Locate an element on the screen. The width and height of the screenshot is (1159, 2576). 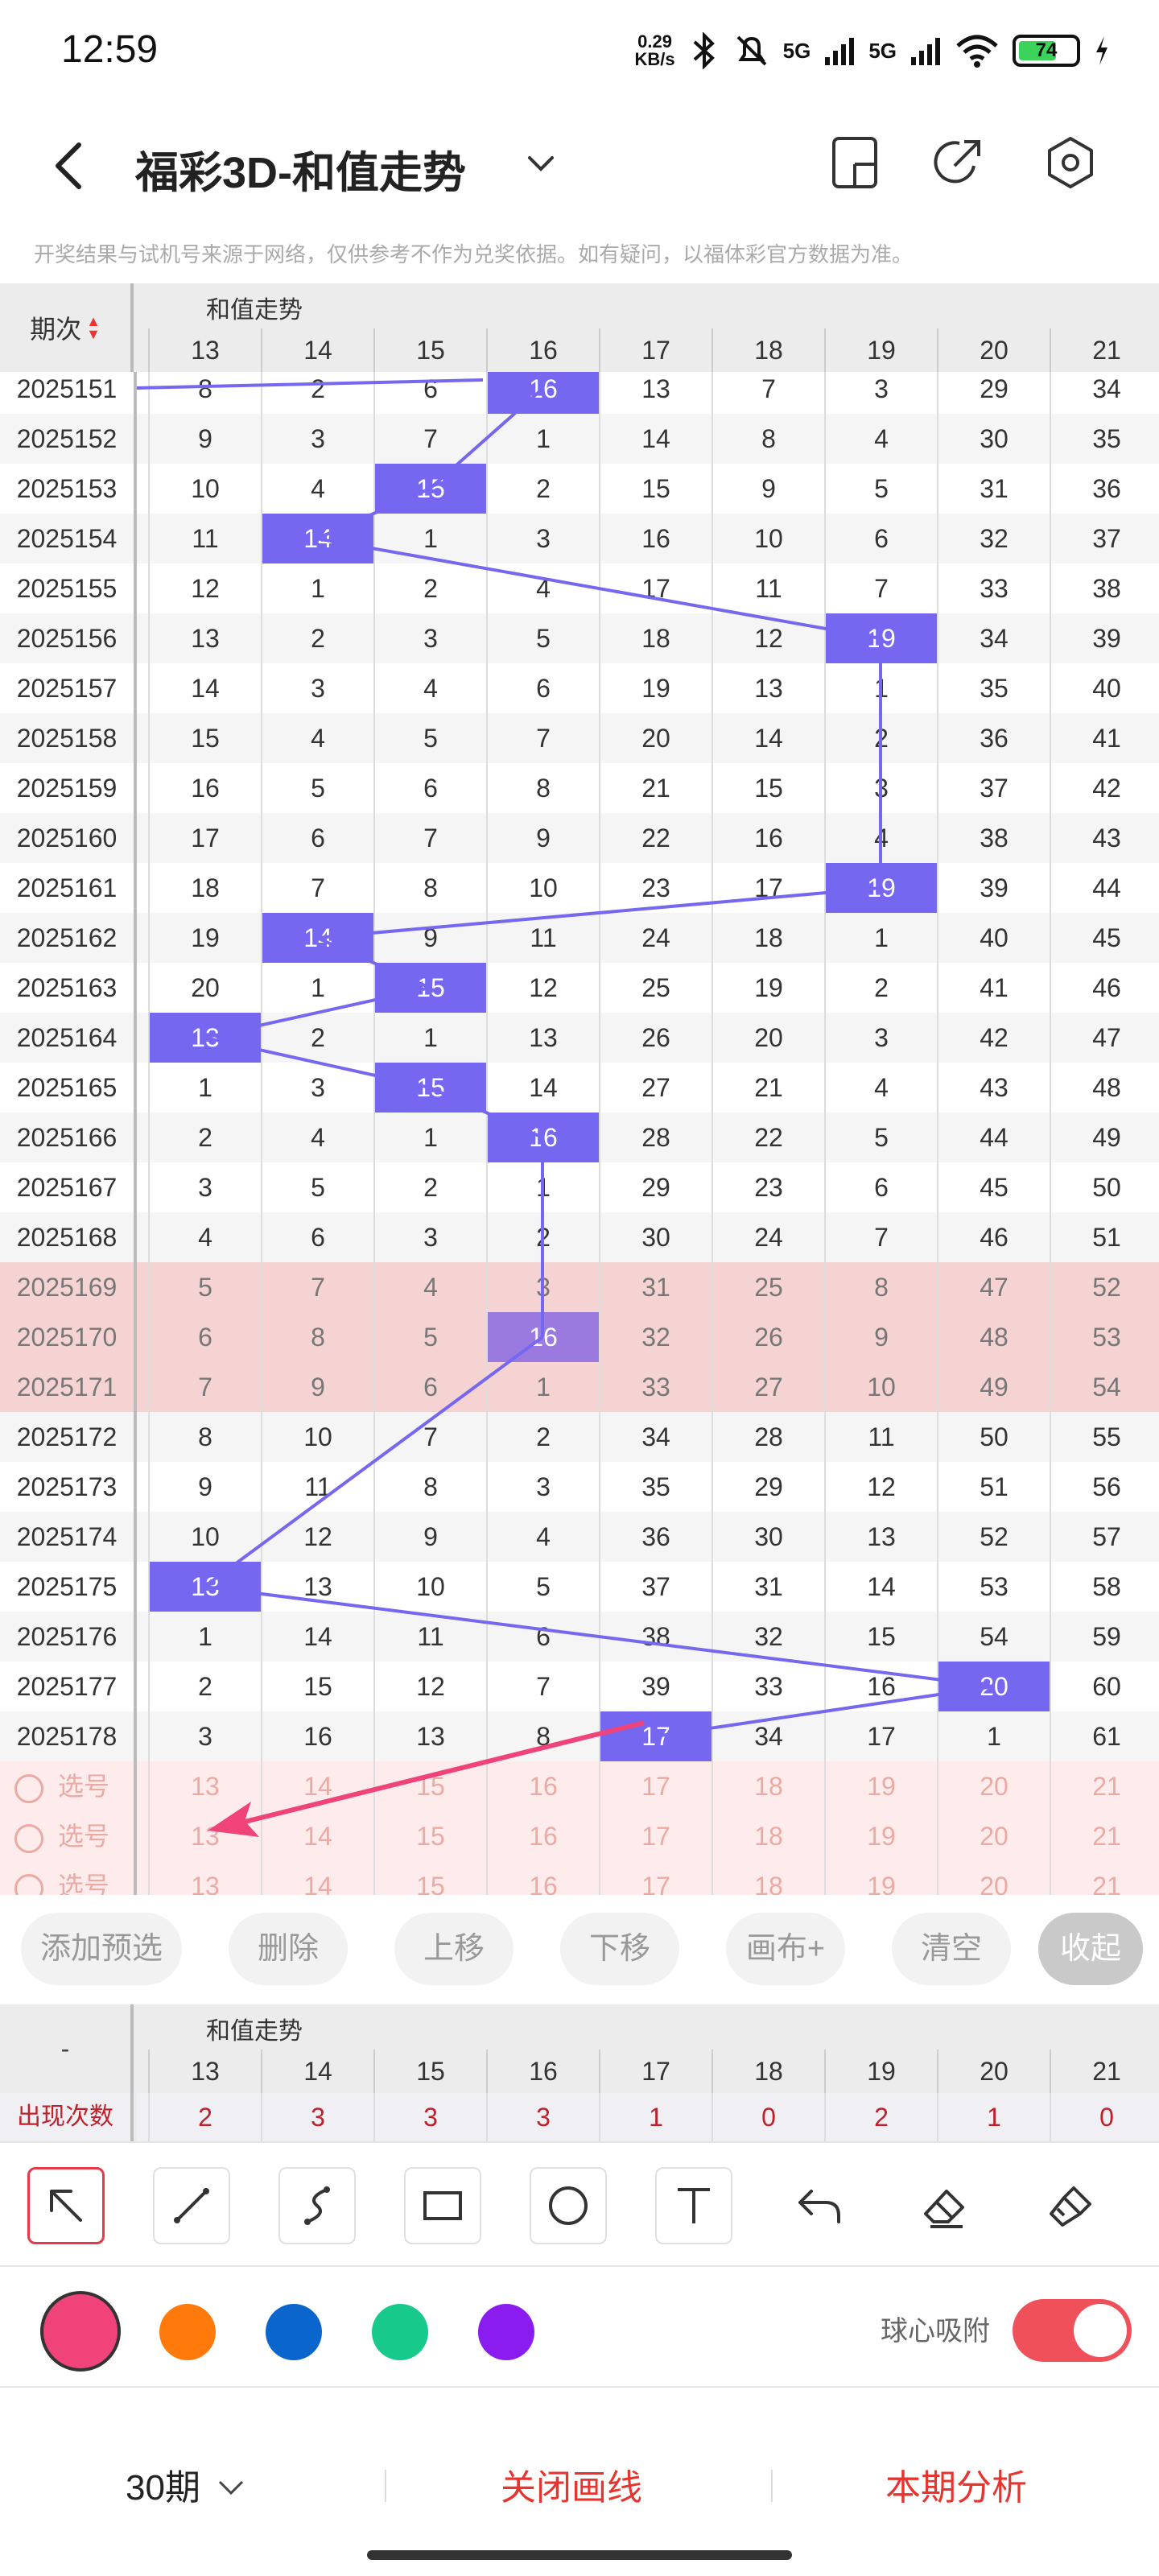
table-row: 2025175 13 13 10 5 37 31 14 53 58 is located at coordinates (579, 1587).